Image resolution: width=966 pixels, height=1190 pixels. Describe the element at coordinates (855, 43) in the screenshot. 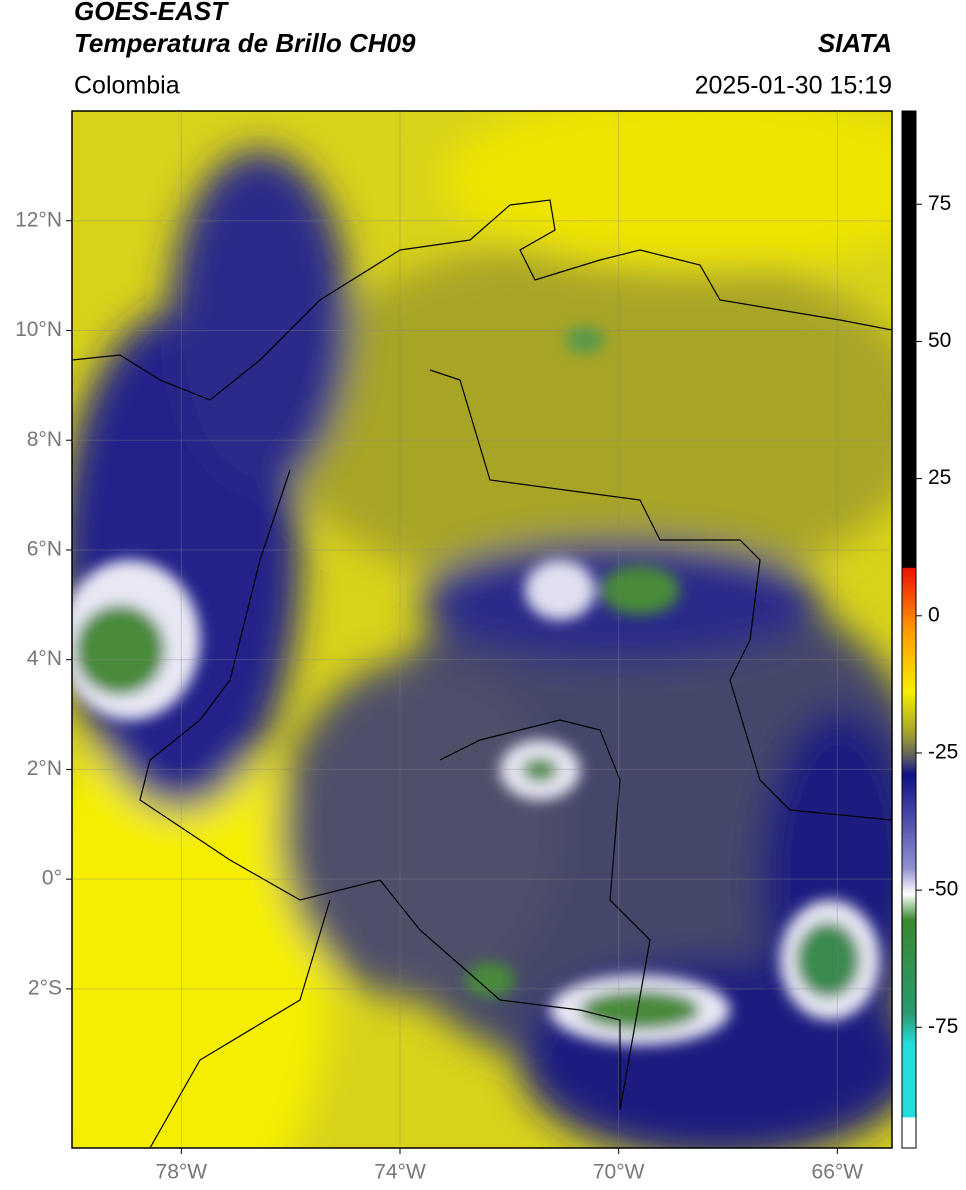

I see `source-name: SIATA` at that location.